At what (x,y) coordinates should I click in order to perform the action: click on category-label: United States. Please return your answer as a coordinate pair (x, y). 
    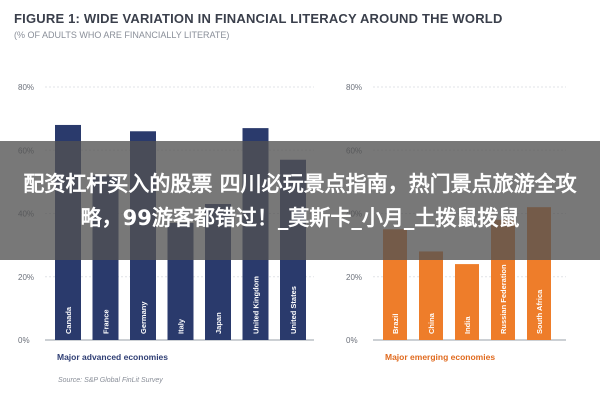
    Looking at the image, I should click on (293, 310).